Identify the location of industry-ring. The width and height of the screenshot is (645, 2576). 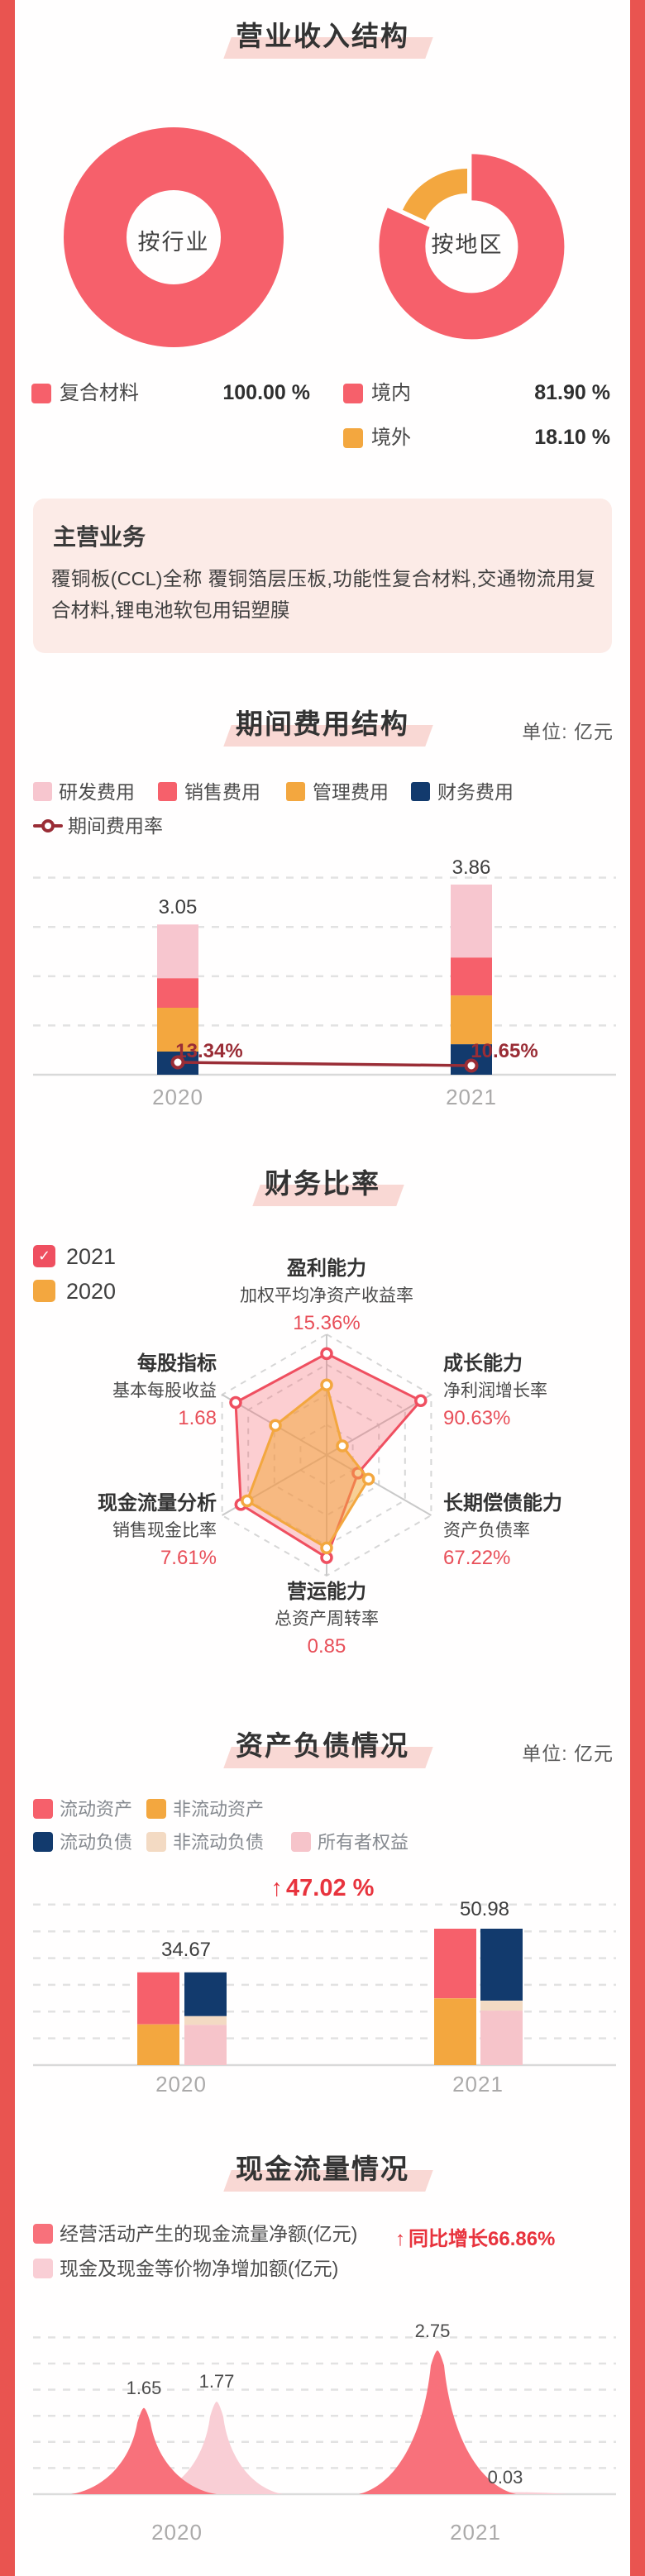
(174, 237).